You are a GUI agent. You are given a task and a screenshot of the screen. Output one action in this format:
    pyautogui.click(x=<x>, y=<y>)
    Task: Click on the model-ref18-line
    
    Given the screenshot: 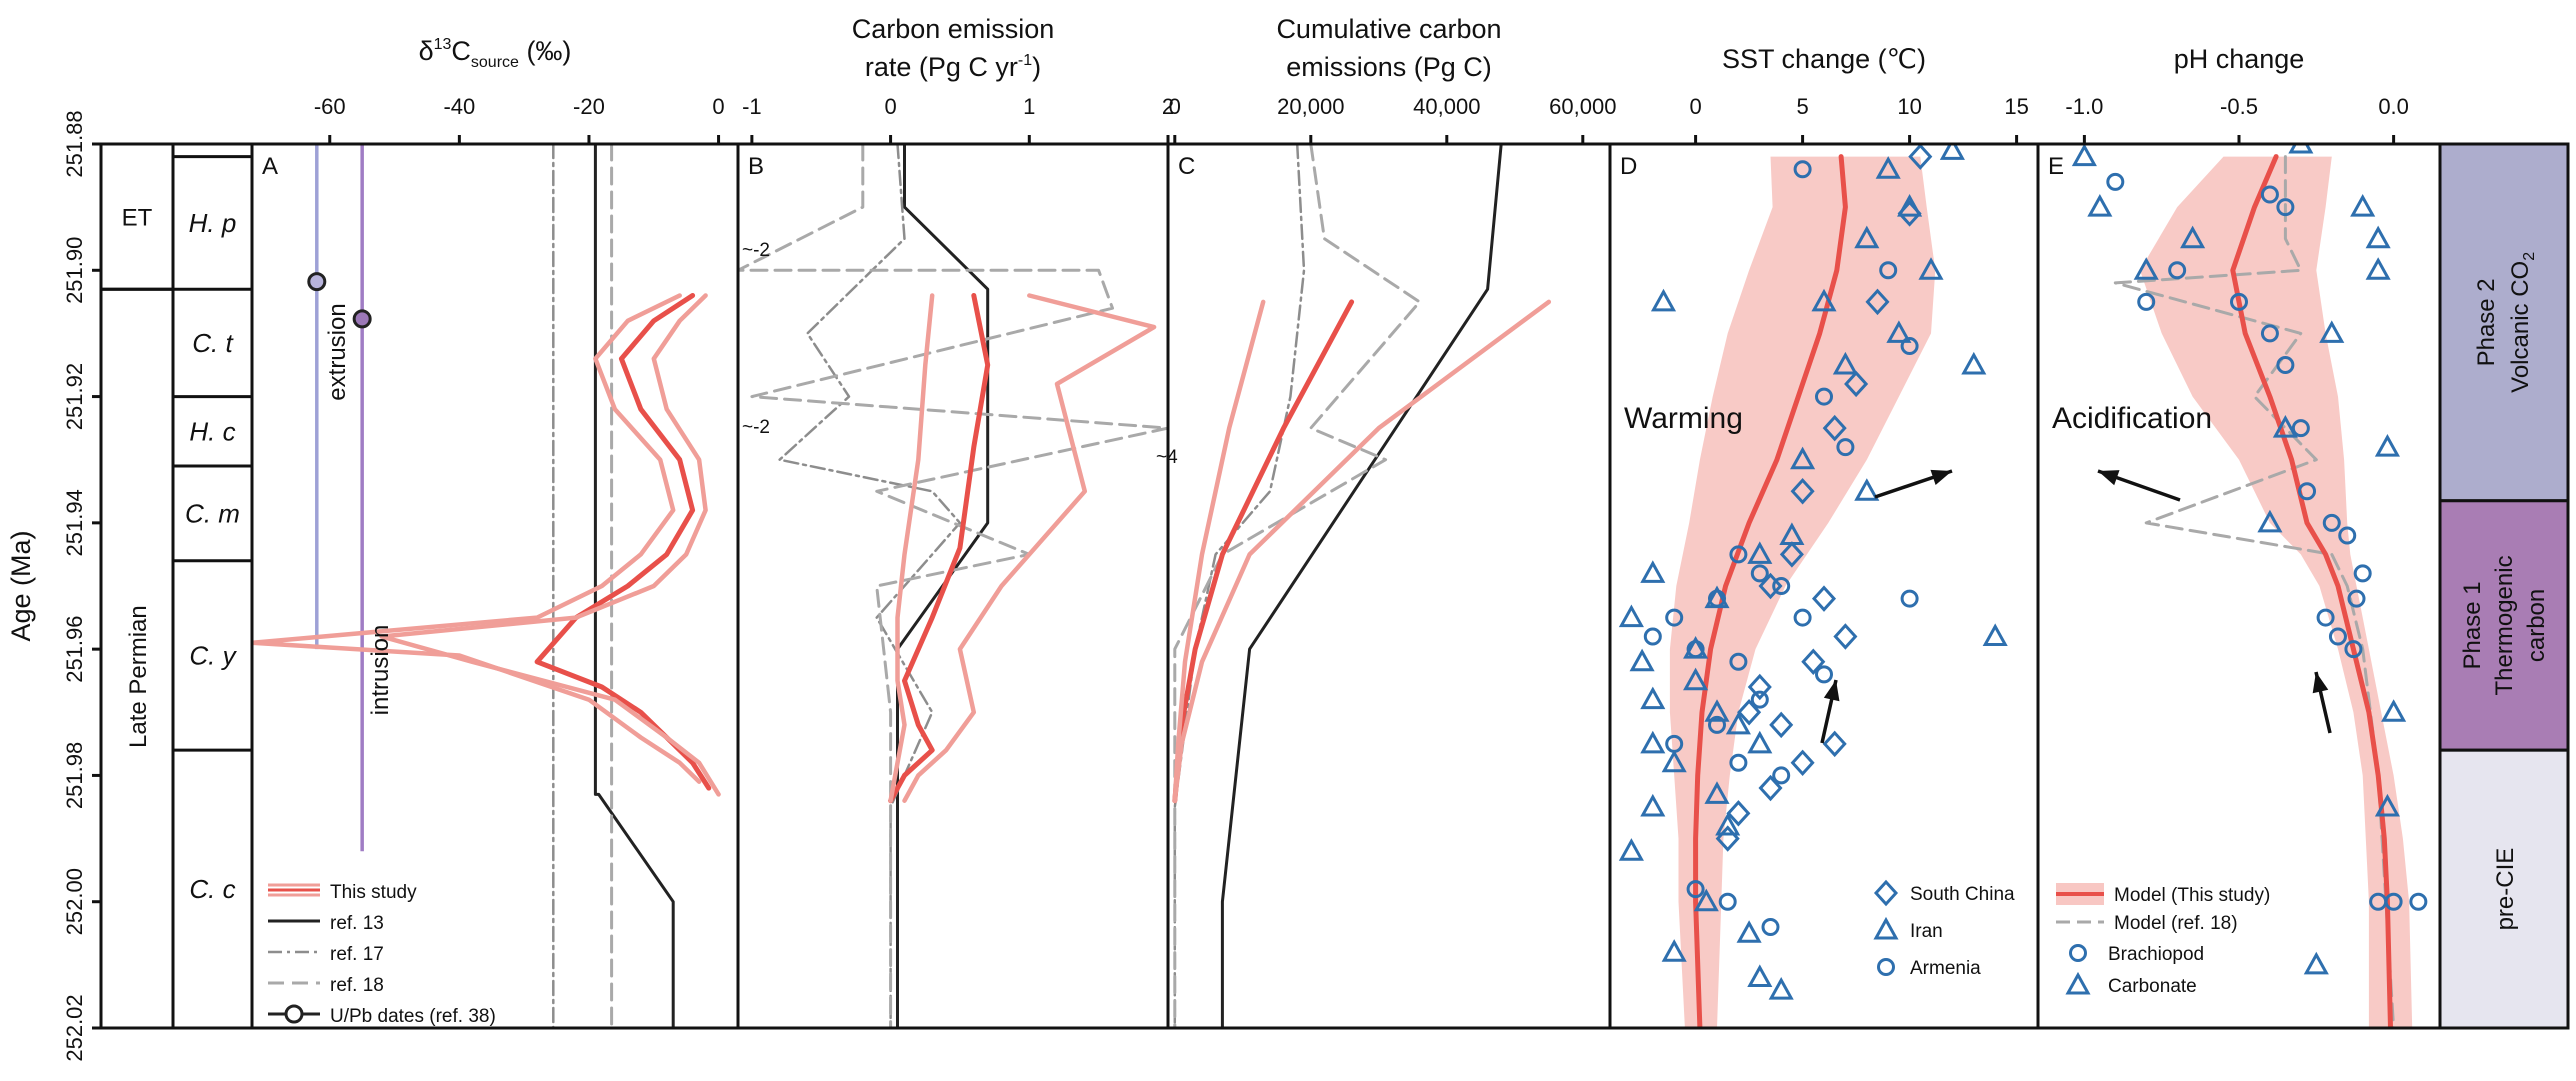 What is the action you would take?
    pyautogui.click(x=2254, y=591)
    